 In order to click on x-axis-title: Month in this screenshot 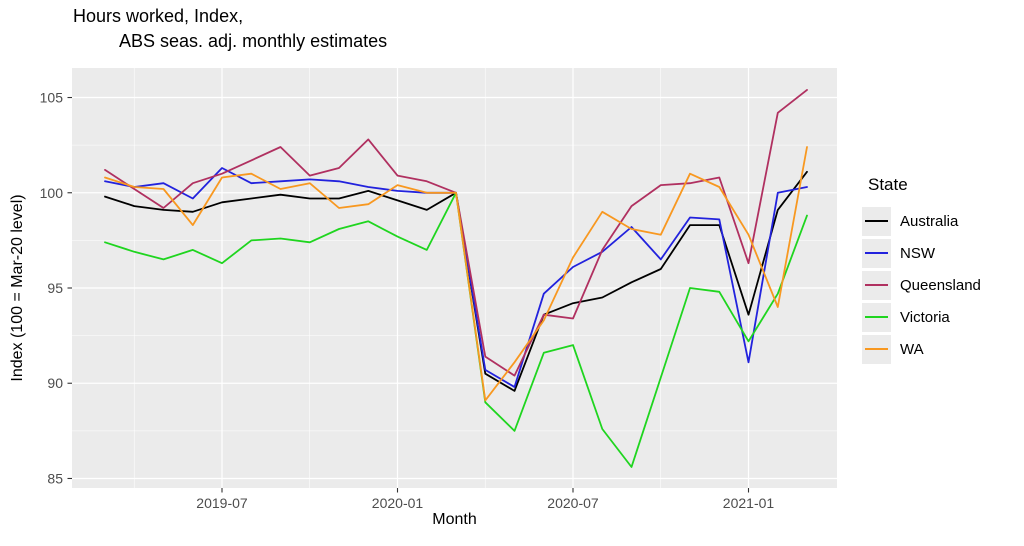, I will do `click(454, 519)`.